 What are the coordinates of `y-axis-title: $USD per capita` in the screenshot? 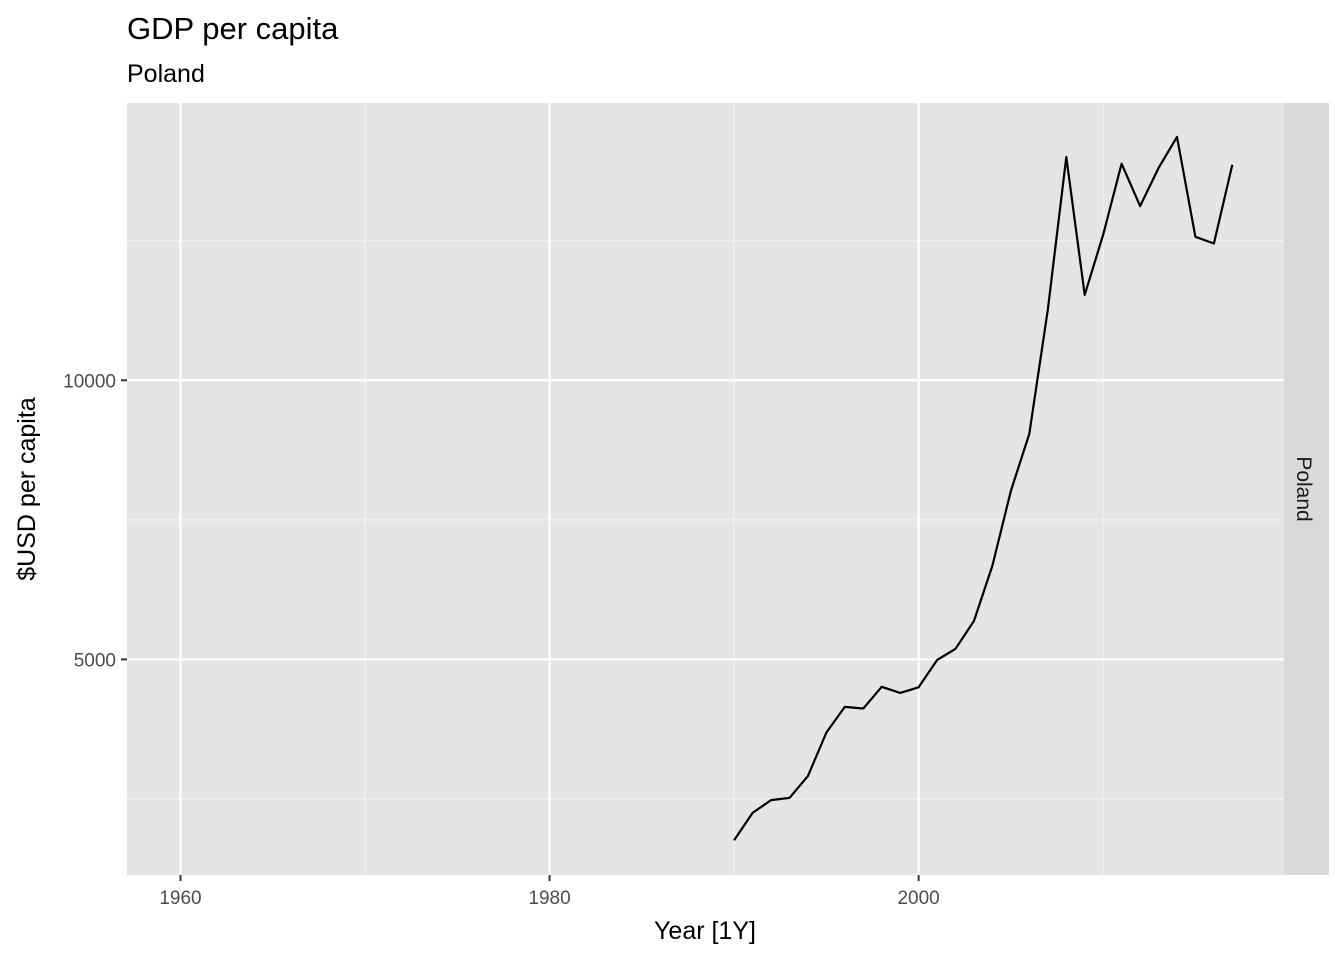 It's located at (27, 489).